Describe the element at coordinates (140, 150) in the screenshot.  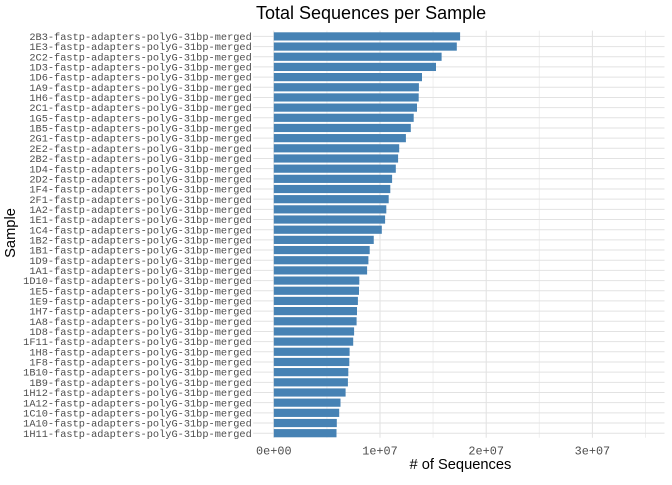
I see `svg-text:2E2-fastp-adapters-polyG-31bp-: 2E2-fastp-adapters-polyG-31bp-merged` at that location.